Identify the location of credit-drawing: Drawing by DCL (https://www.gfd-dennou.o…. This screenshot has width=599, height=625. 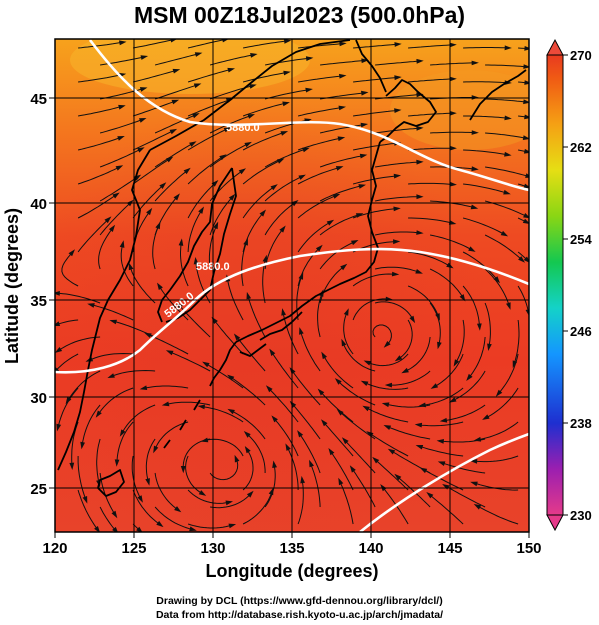
(299, 601).